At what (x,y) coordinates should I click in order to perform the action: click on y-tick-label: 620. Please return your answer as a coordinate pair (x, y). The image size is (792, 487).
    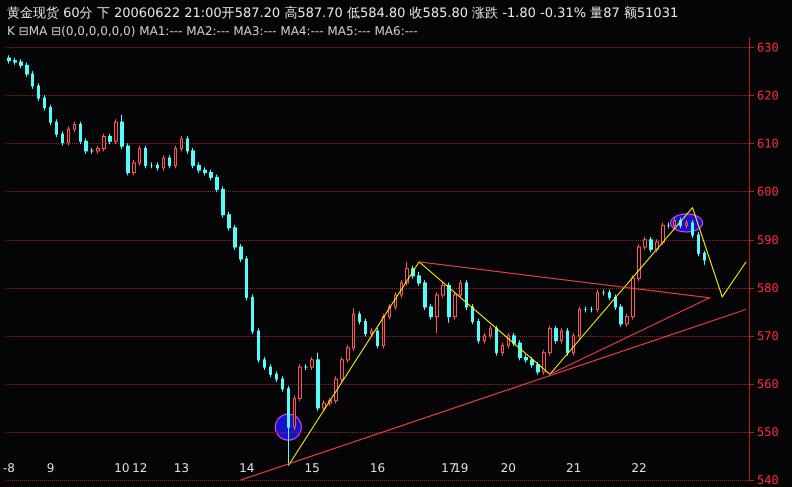
    Looking at the image, I should click on (768, 95).